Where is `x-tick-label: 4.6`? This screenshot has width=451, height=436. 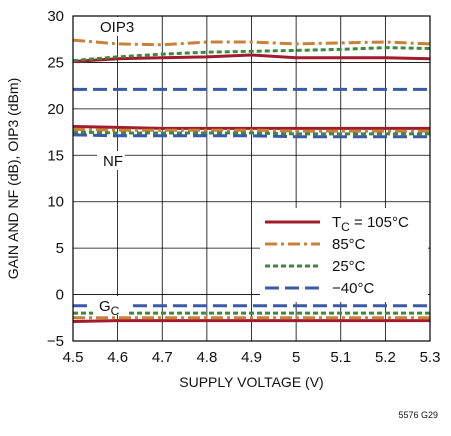
x-tick-label: 4.6 is located at coordinates (117, 357).